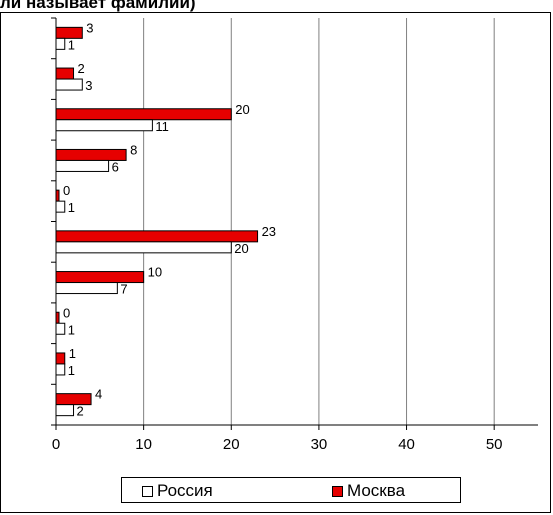  What do you see at coordinates (376, 490) in the screenshot?
I see `legend-label-moscow: Москва` at bounding box center [376, 490].